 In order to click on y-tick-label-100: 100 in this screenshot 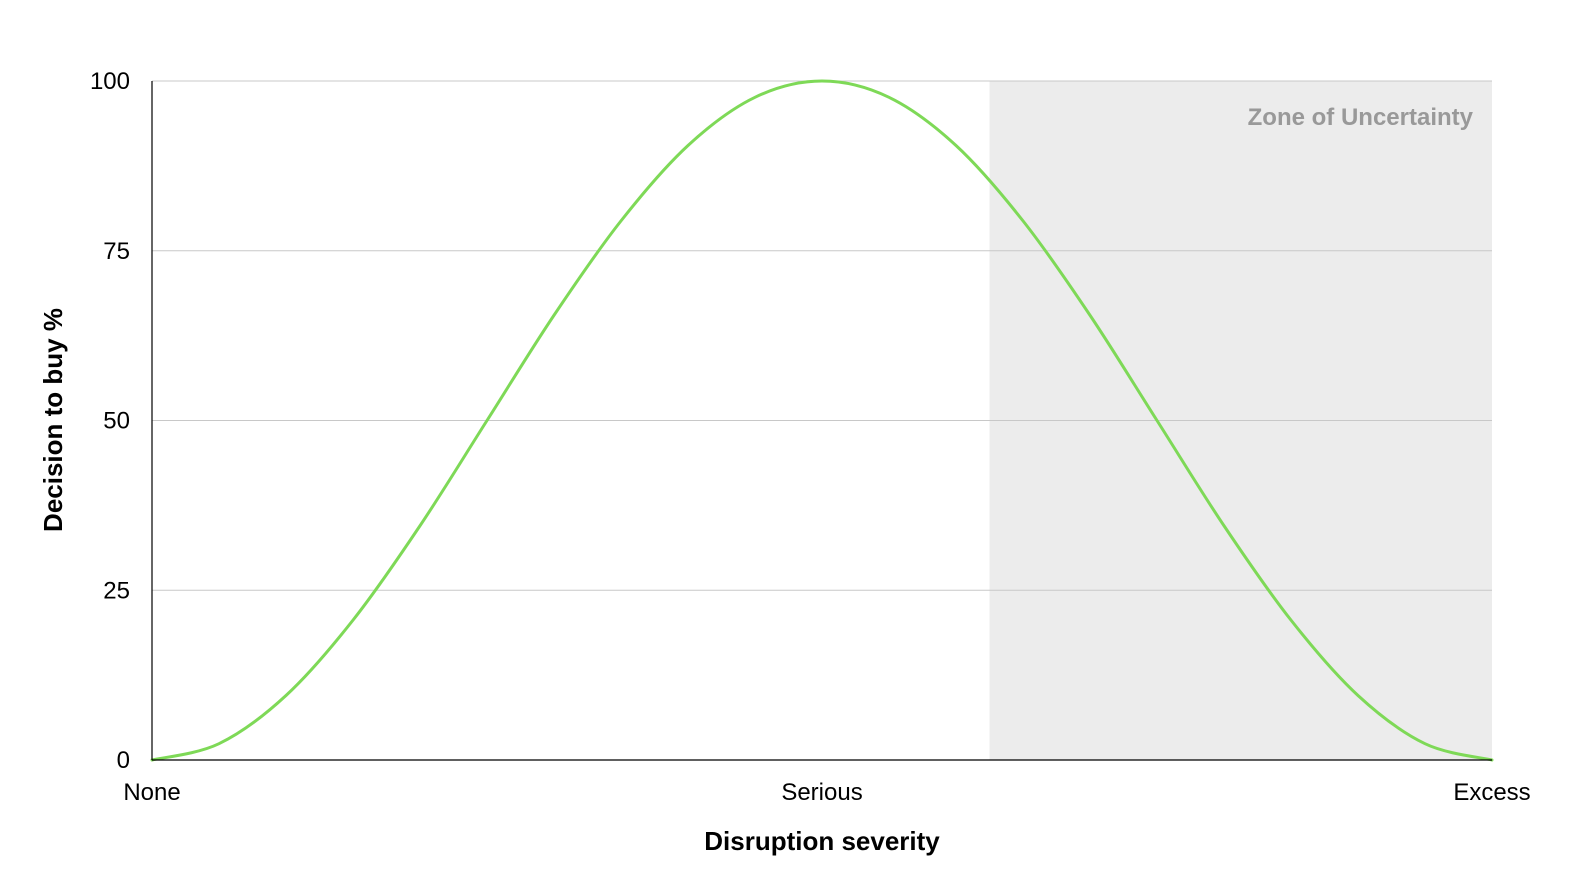, I will do `click(110, 81)`.